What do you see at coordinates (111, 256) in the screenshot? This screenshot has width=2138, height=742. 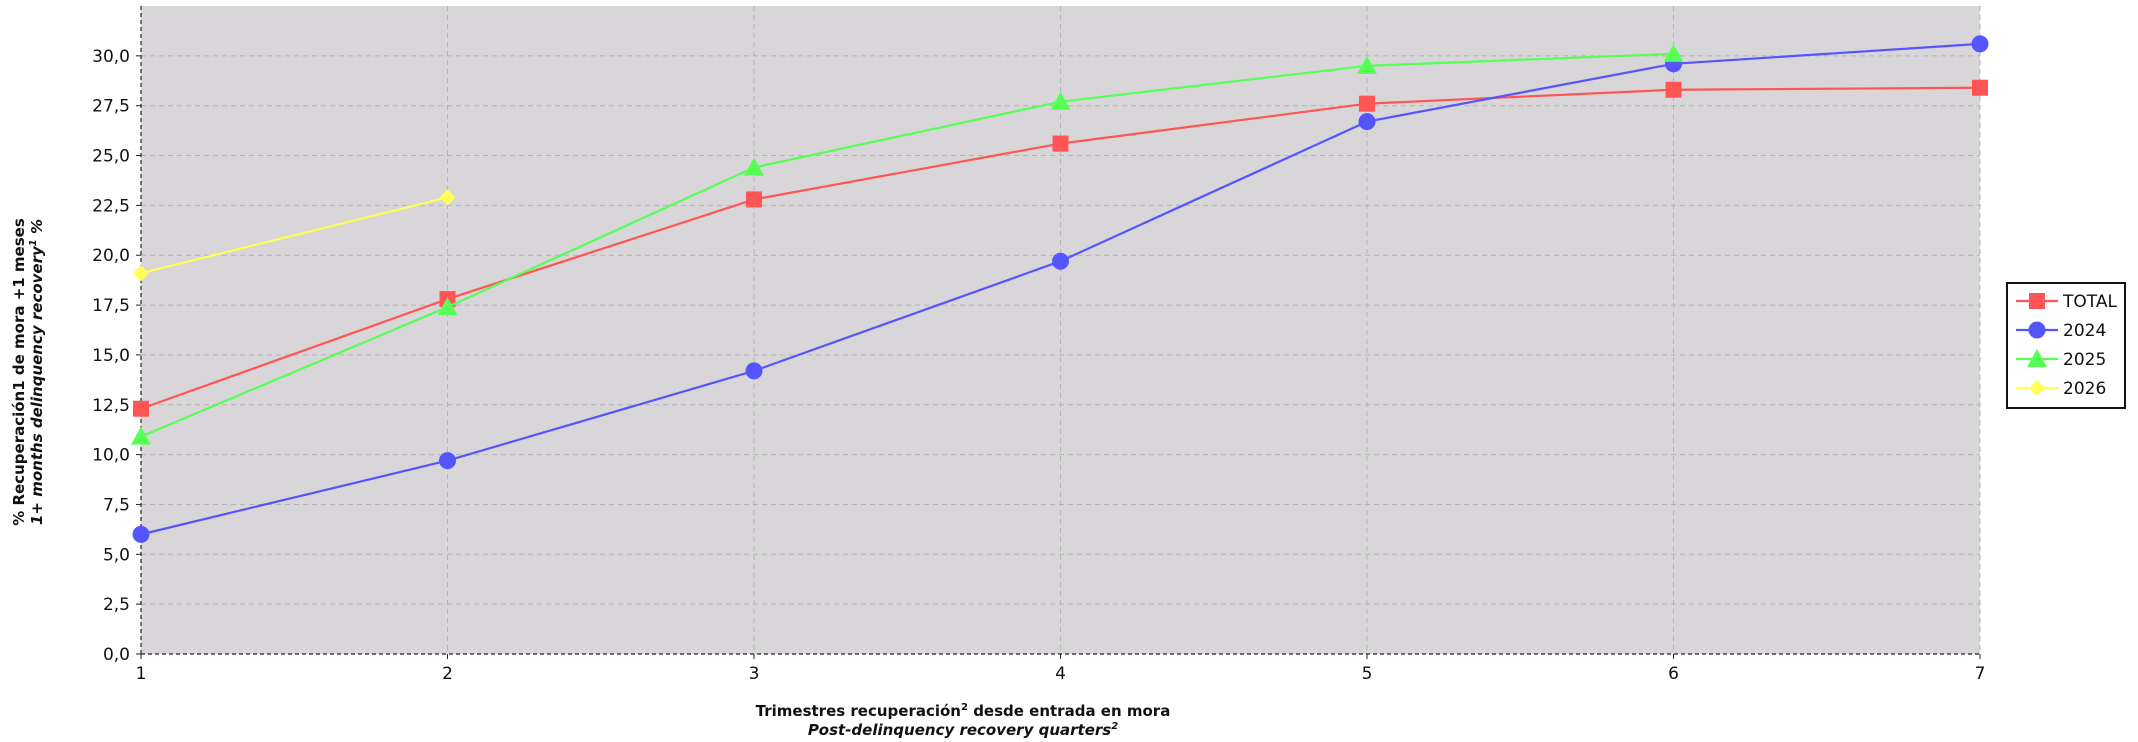 I see `y-tick-label: 20,0` at bounding box center [111, 256].